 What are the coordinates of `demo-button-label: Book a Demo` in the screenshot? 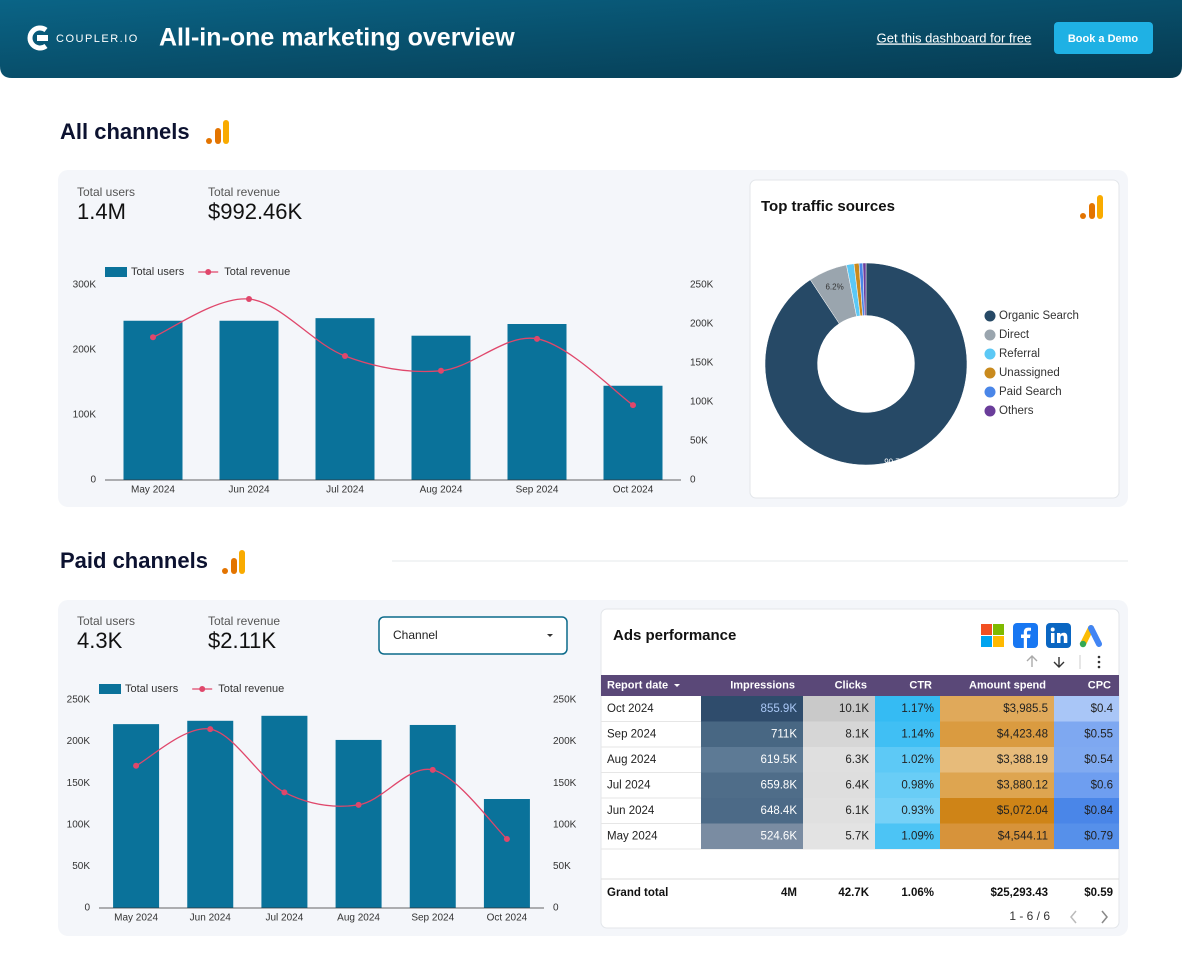 It's located at (1103, 39).